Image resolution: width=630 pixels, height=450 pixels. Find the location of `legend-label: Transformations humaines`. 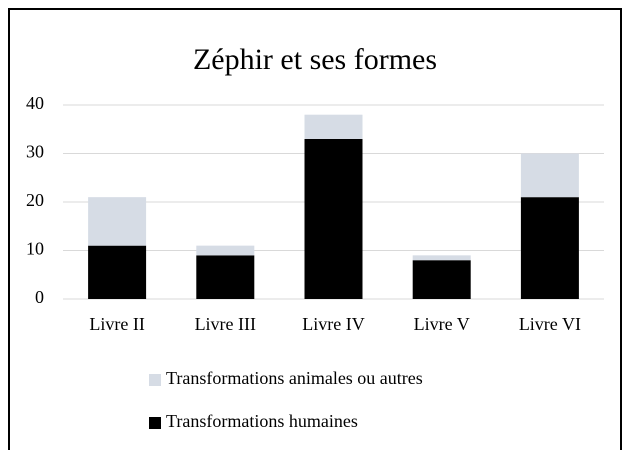

legend-label: Transformations humaines is located at coordinates (262, 421).